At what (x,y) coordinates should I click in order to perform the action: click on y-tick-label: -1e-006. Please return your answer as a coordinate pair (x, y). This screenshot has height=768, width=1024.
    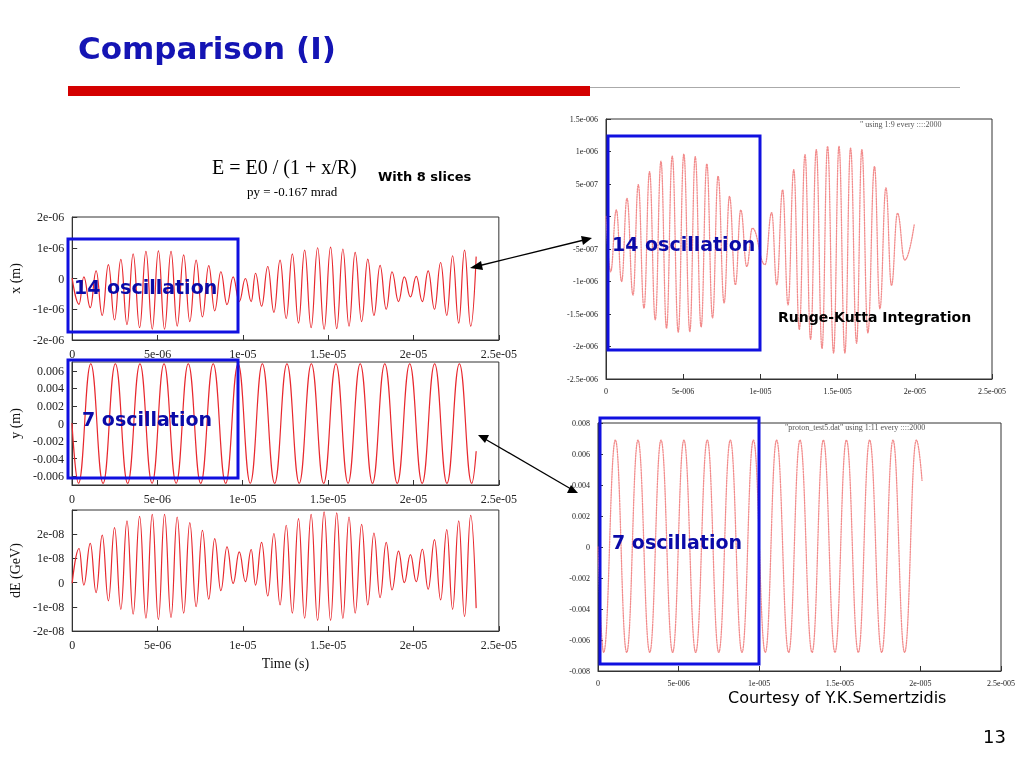
    Looking at the image, I should click on (585, 281).